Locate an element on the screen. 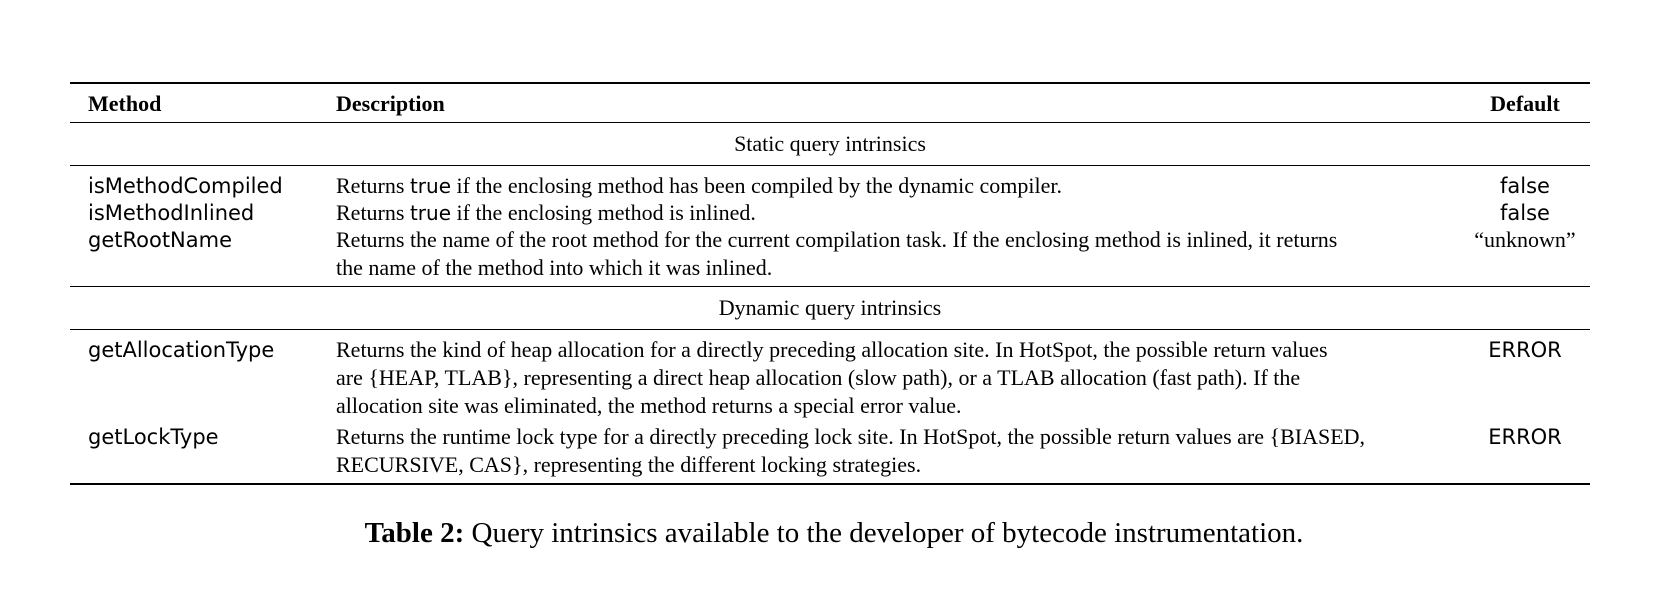 The width and height of the screenshot is (1668, 592). table-header-row: Method Description Default is located at coordinates (830, 103).